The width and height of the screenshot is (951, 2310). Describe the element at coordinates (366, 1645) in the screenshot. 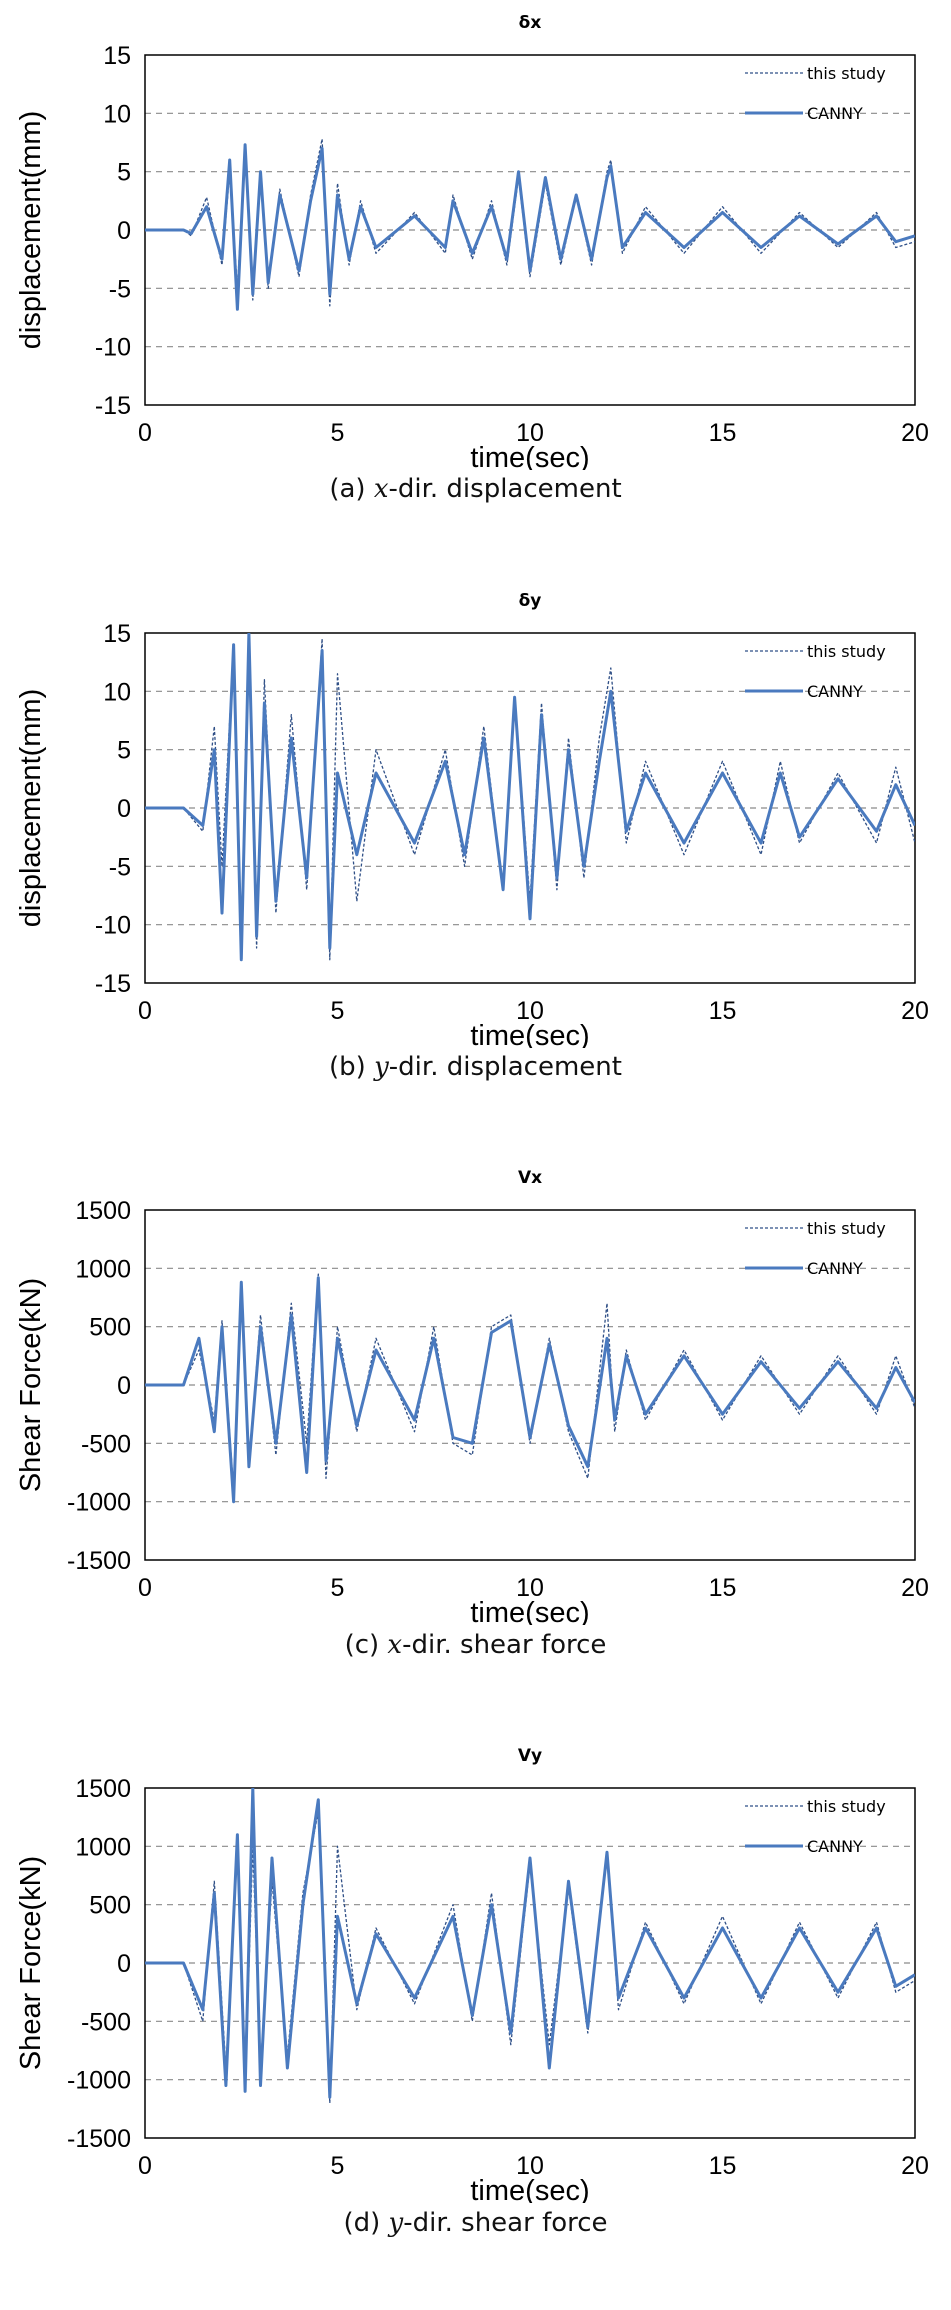

I see `caption-prefix: (c)` at that location.